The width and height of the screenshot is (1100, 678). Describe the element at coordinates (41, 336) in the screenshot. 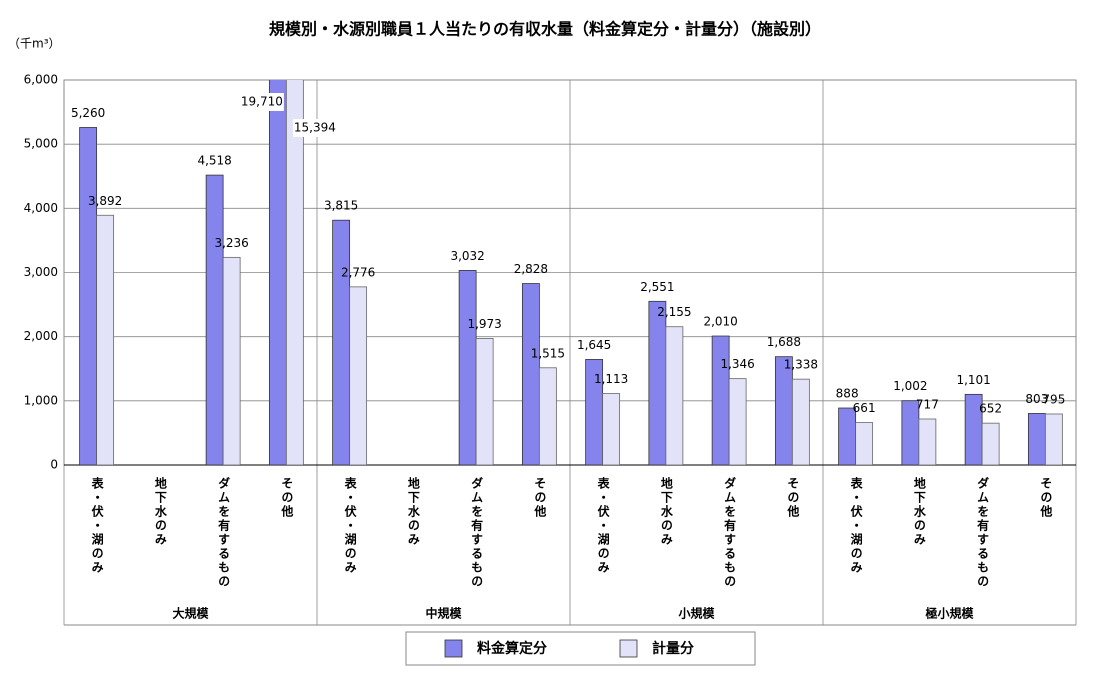

I see `y-tick-label: 2,000` at that location.